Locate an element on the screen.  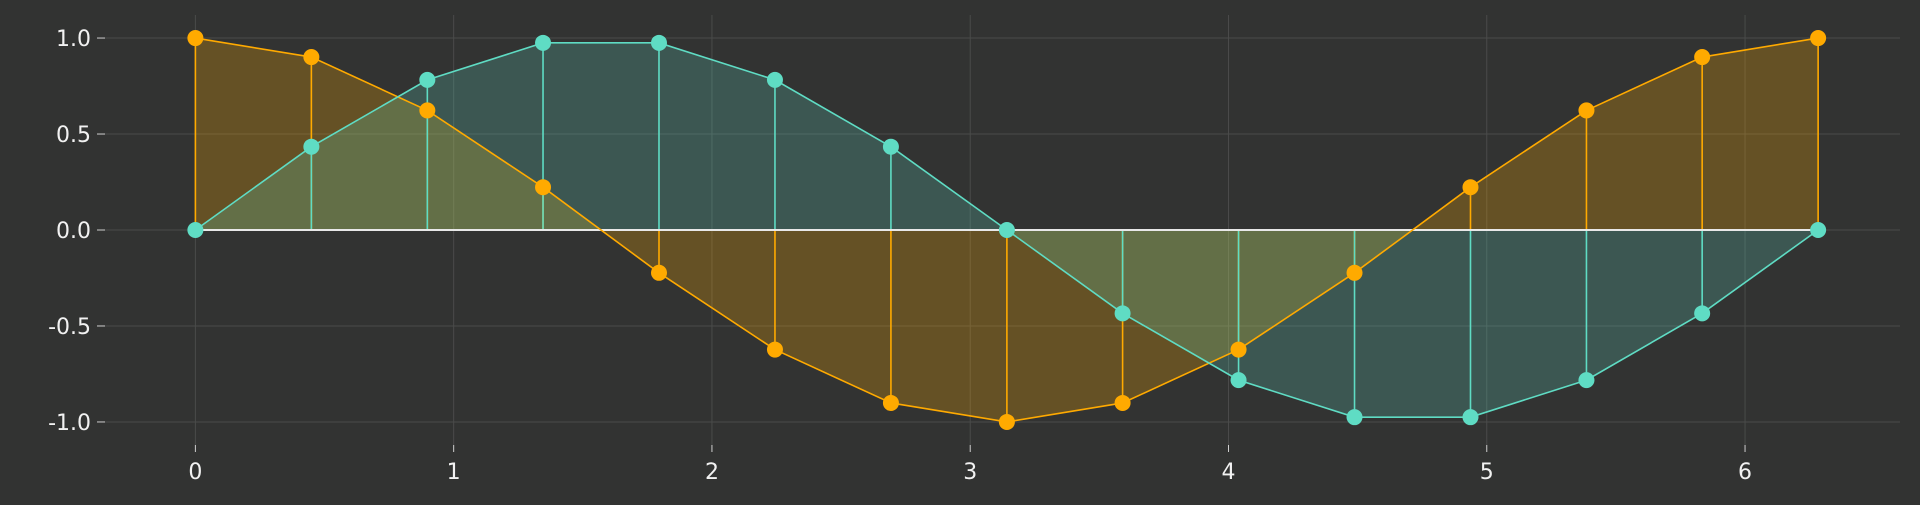
x-tick-label-5: 5 is located at coordinates (1487, 472).